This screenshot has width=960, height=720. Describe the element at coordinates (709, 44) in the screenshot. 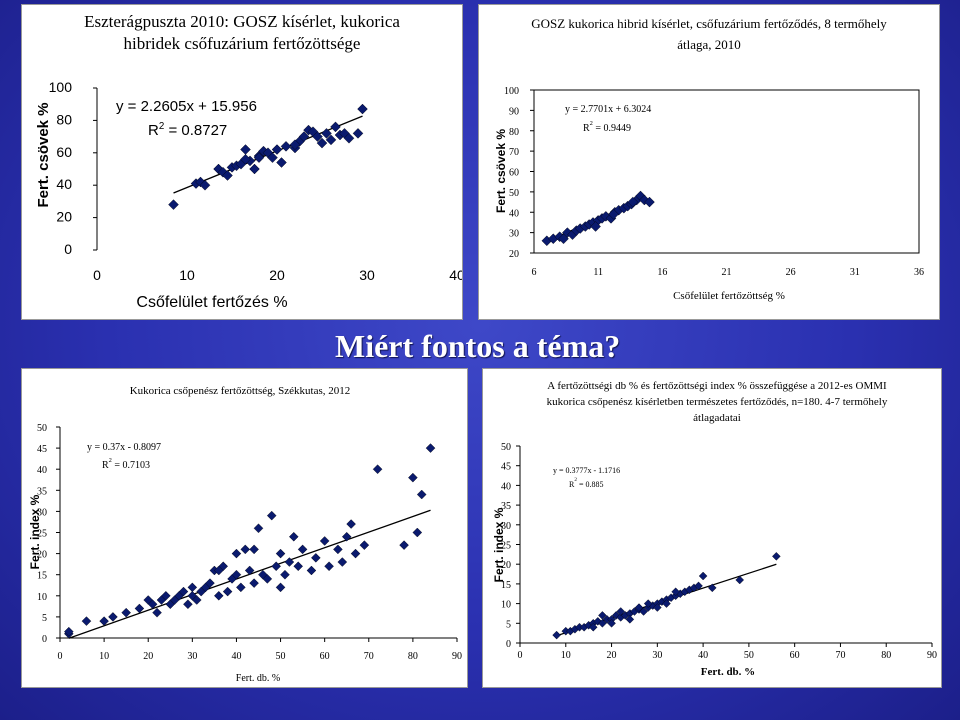

I see `chart-title-line: átlaga, 2010` at that location.